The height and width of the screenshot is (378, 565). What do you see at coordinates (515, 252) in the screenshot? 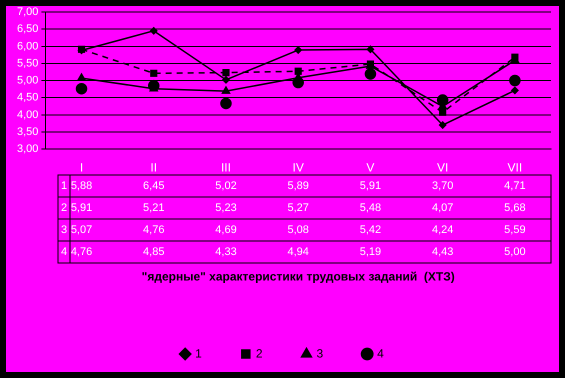
I see `data-label: 5,00` at bounding box center [515, 252].